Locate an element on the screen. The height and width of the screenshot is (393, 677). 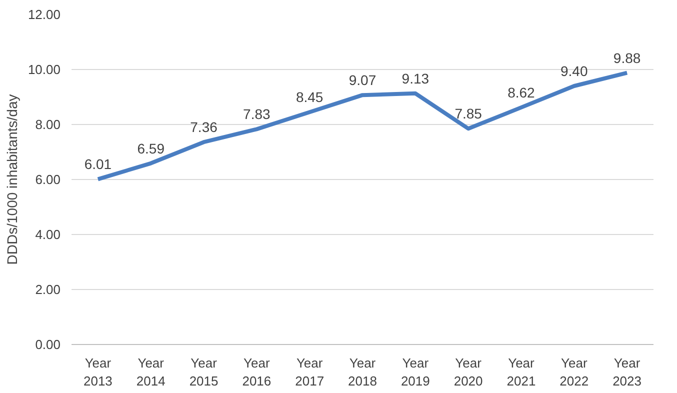
x-tick-label: Year 2016 is located at coordinates (257, 372).